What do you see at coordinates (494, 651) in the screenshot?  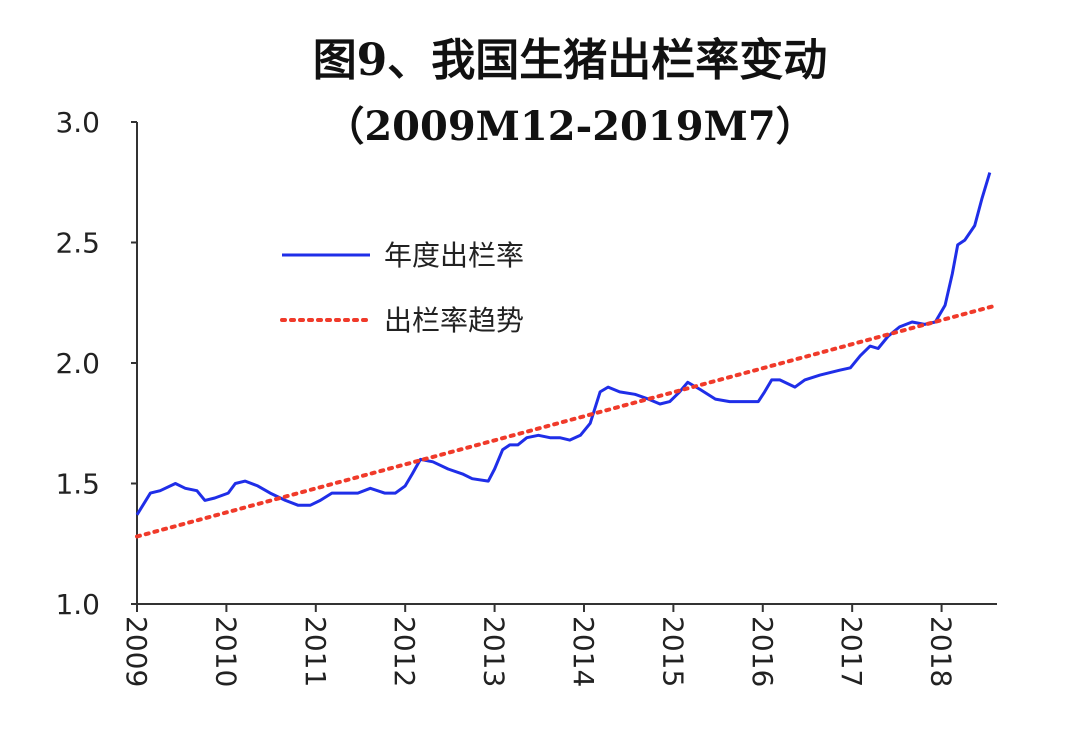 I see `x-tick-label: 2013` at bounding box center [494, 651].